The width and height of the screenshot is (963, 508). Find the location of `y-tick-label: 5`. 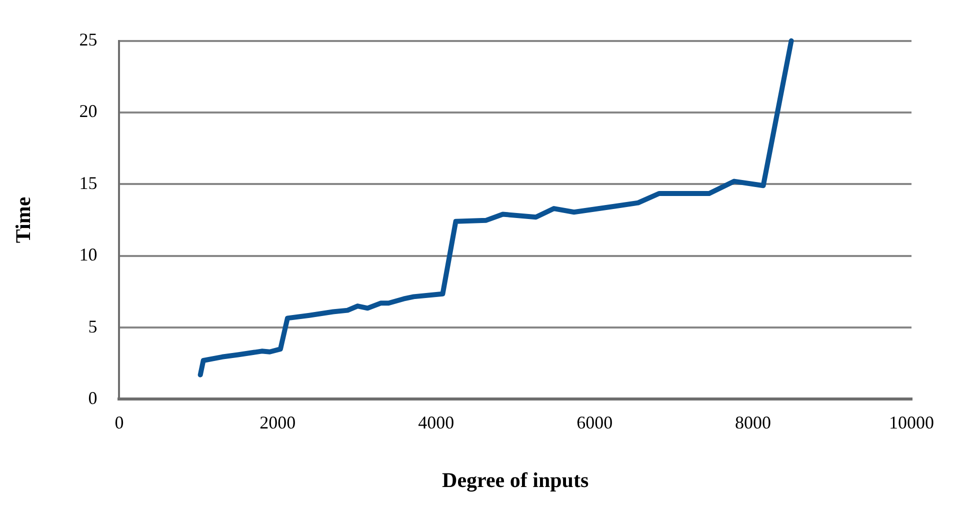

y-tick-label: 5 is located at coordinates (93, 326).